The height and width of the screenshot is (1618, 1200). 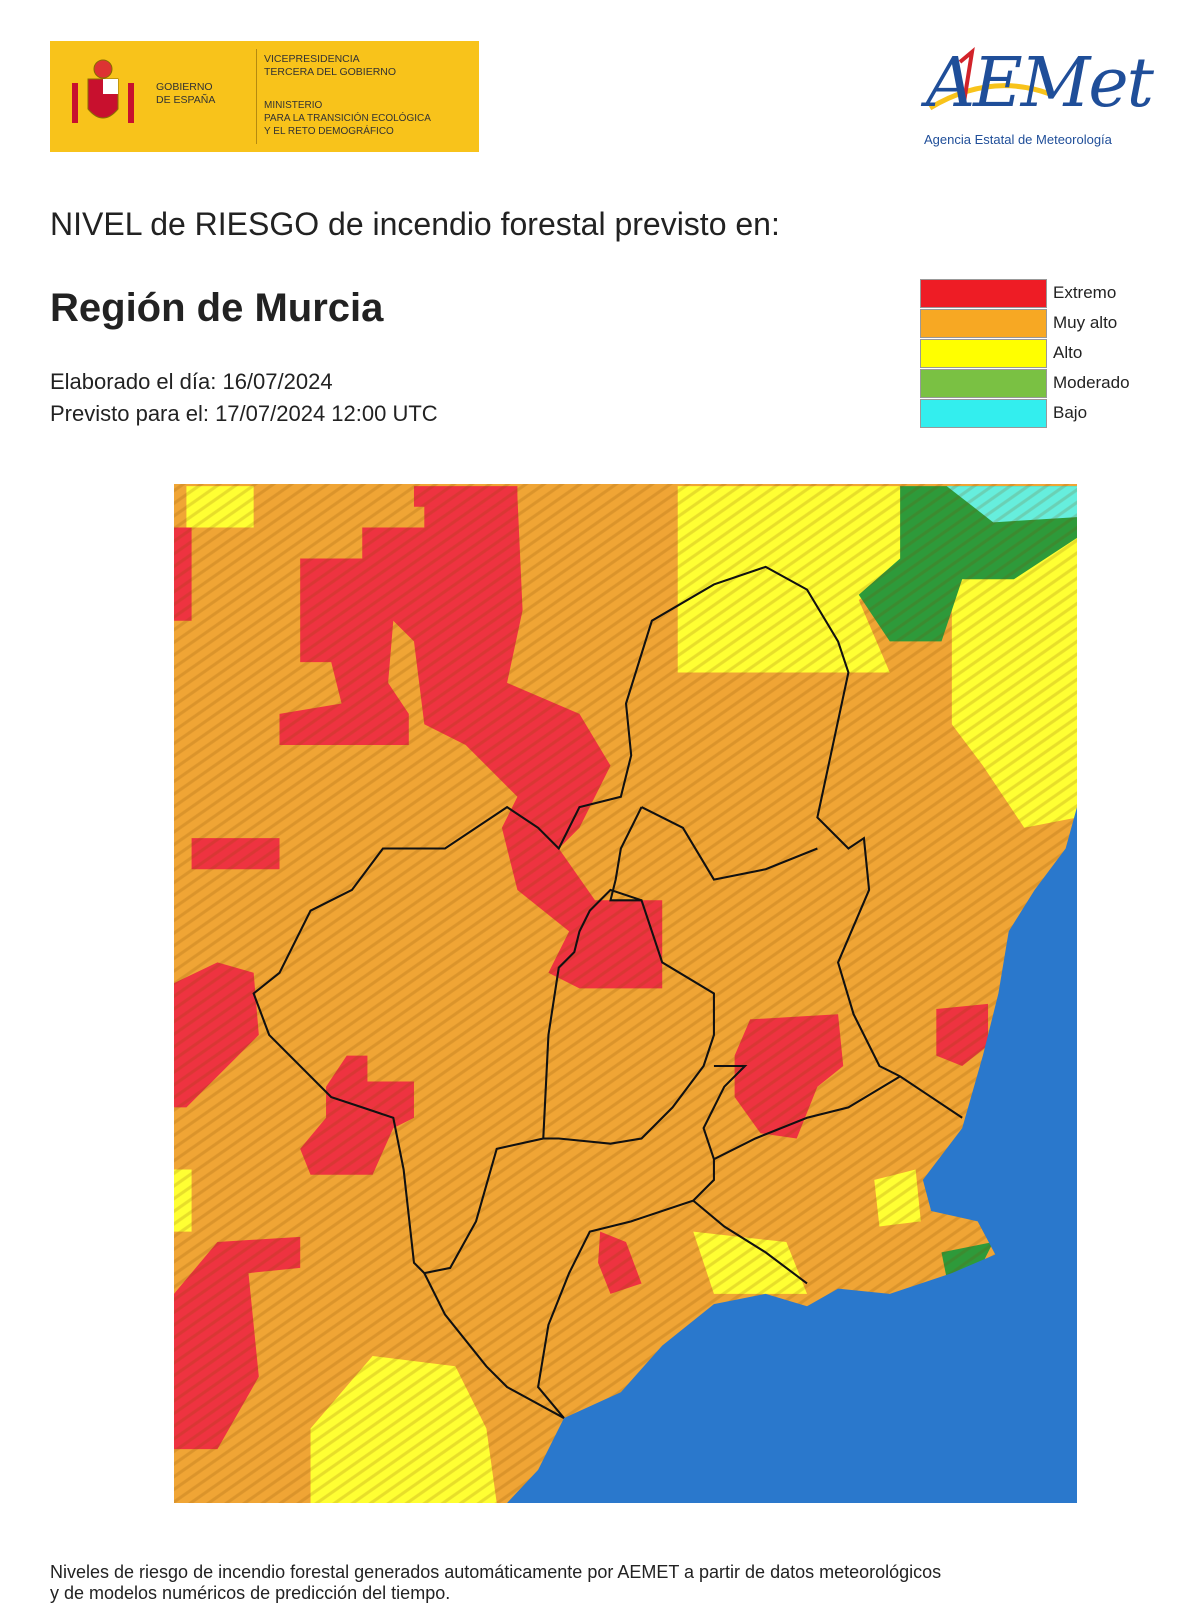 What do you see at coordinates (1068, 352) in the screenshot?
I see `legend-label: Alto` at bounding box center [1068, 352].